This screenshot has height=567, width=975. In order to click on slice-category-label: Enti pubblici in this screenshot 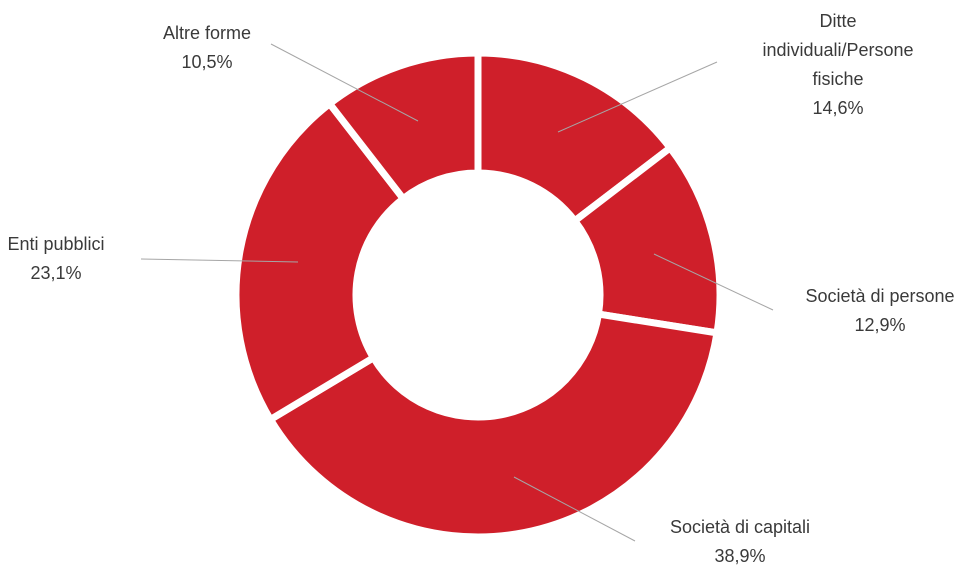, I will do `click(55, 244)`.